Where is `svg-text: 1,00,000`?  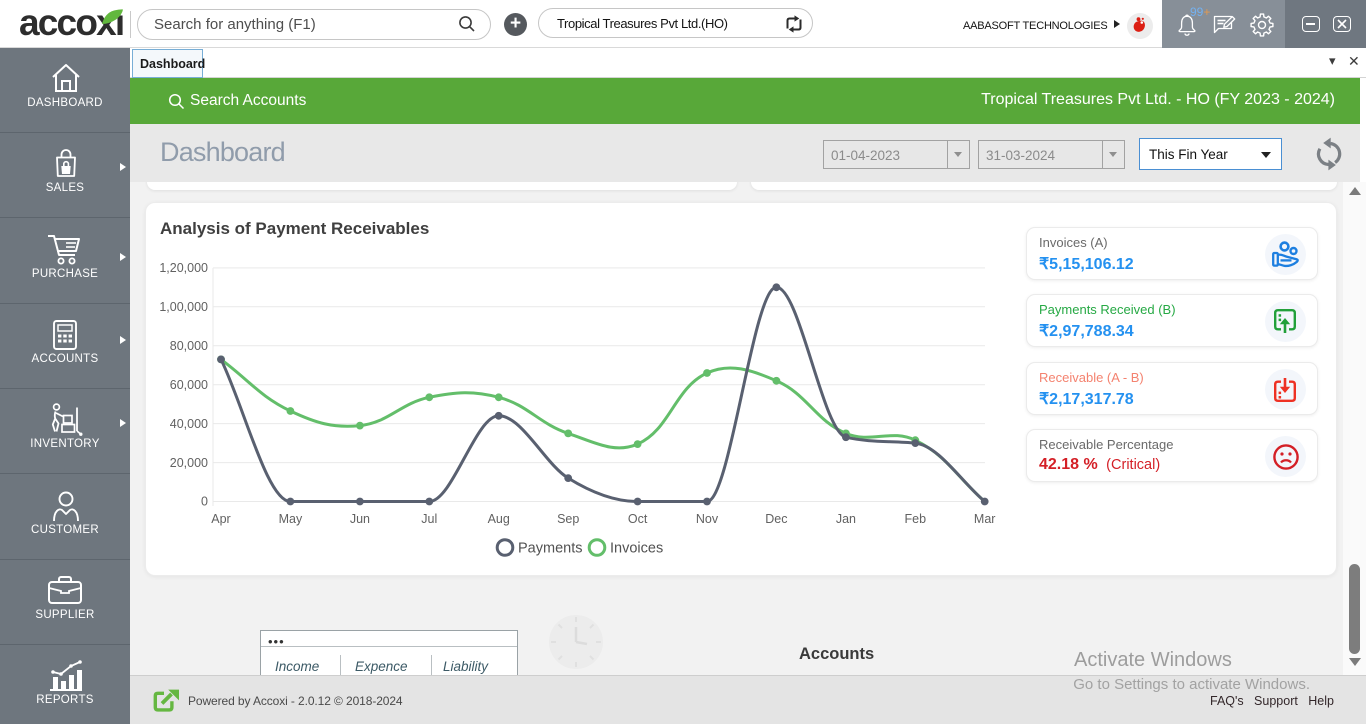 svg-text: 1,00,000 is located at coordinates (183, 307).